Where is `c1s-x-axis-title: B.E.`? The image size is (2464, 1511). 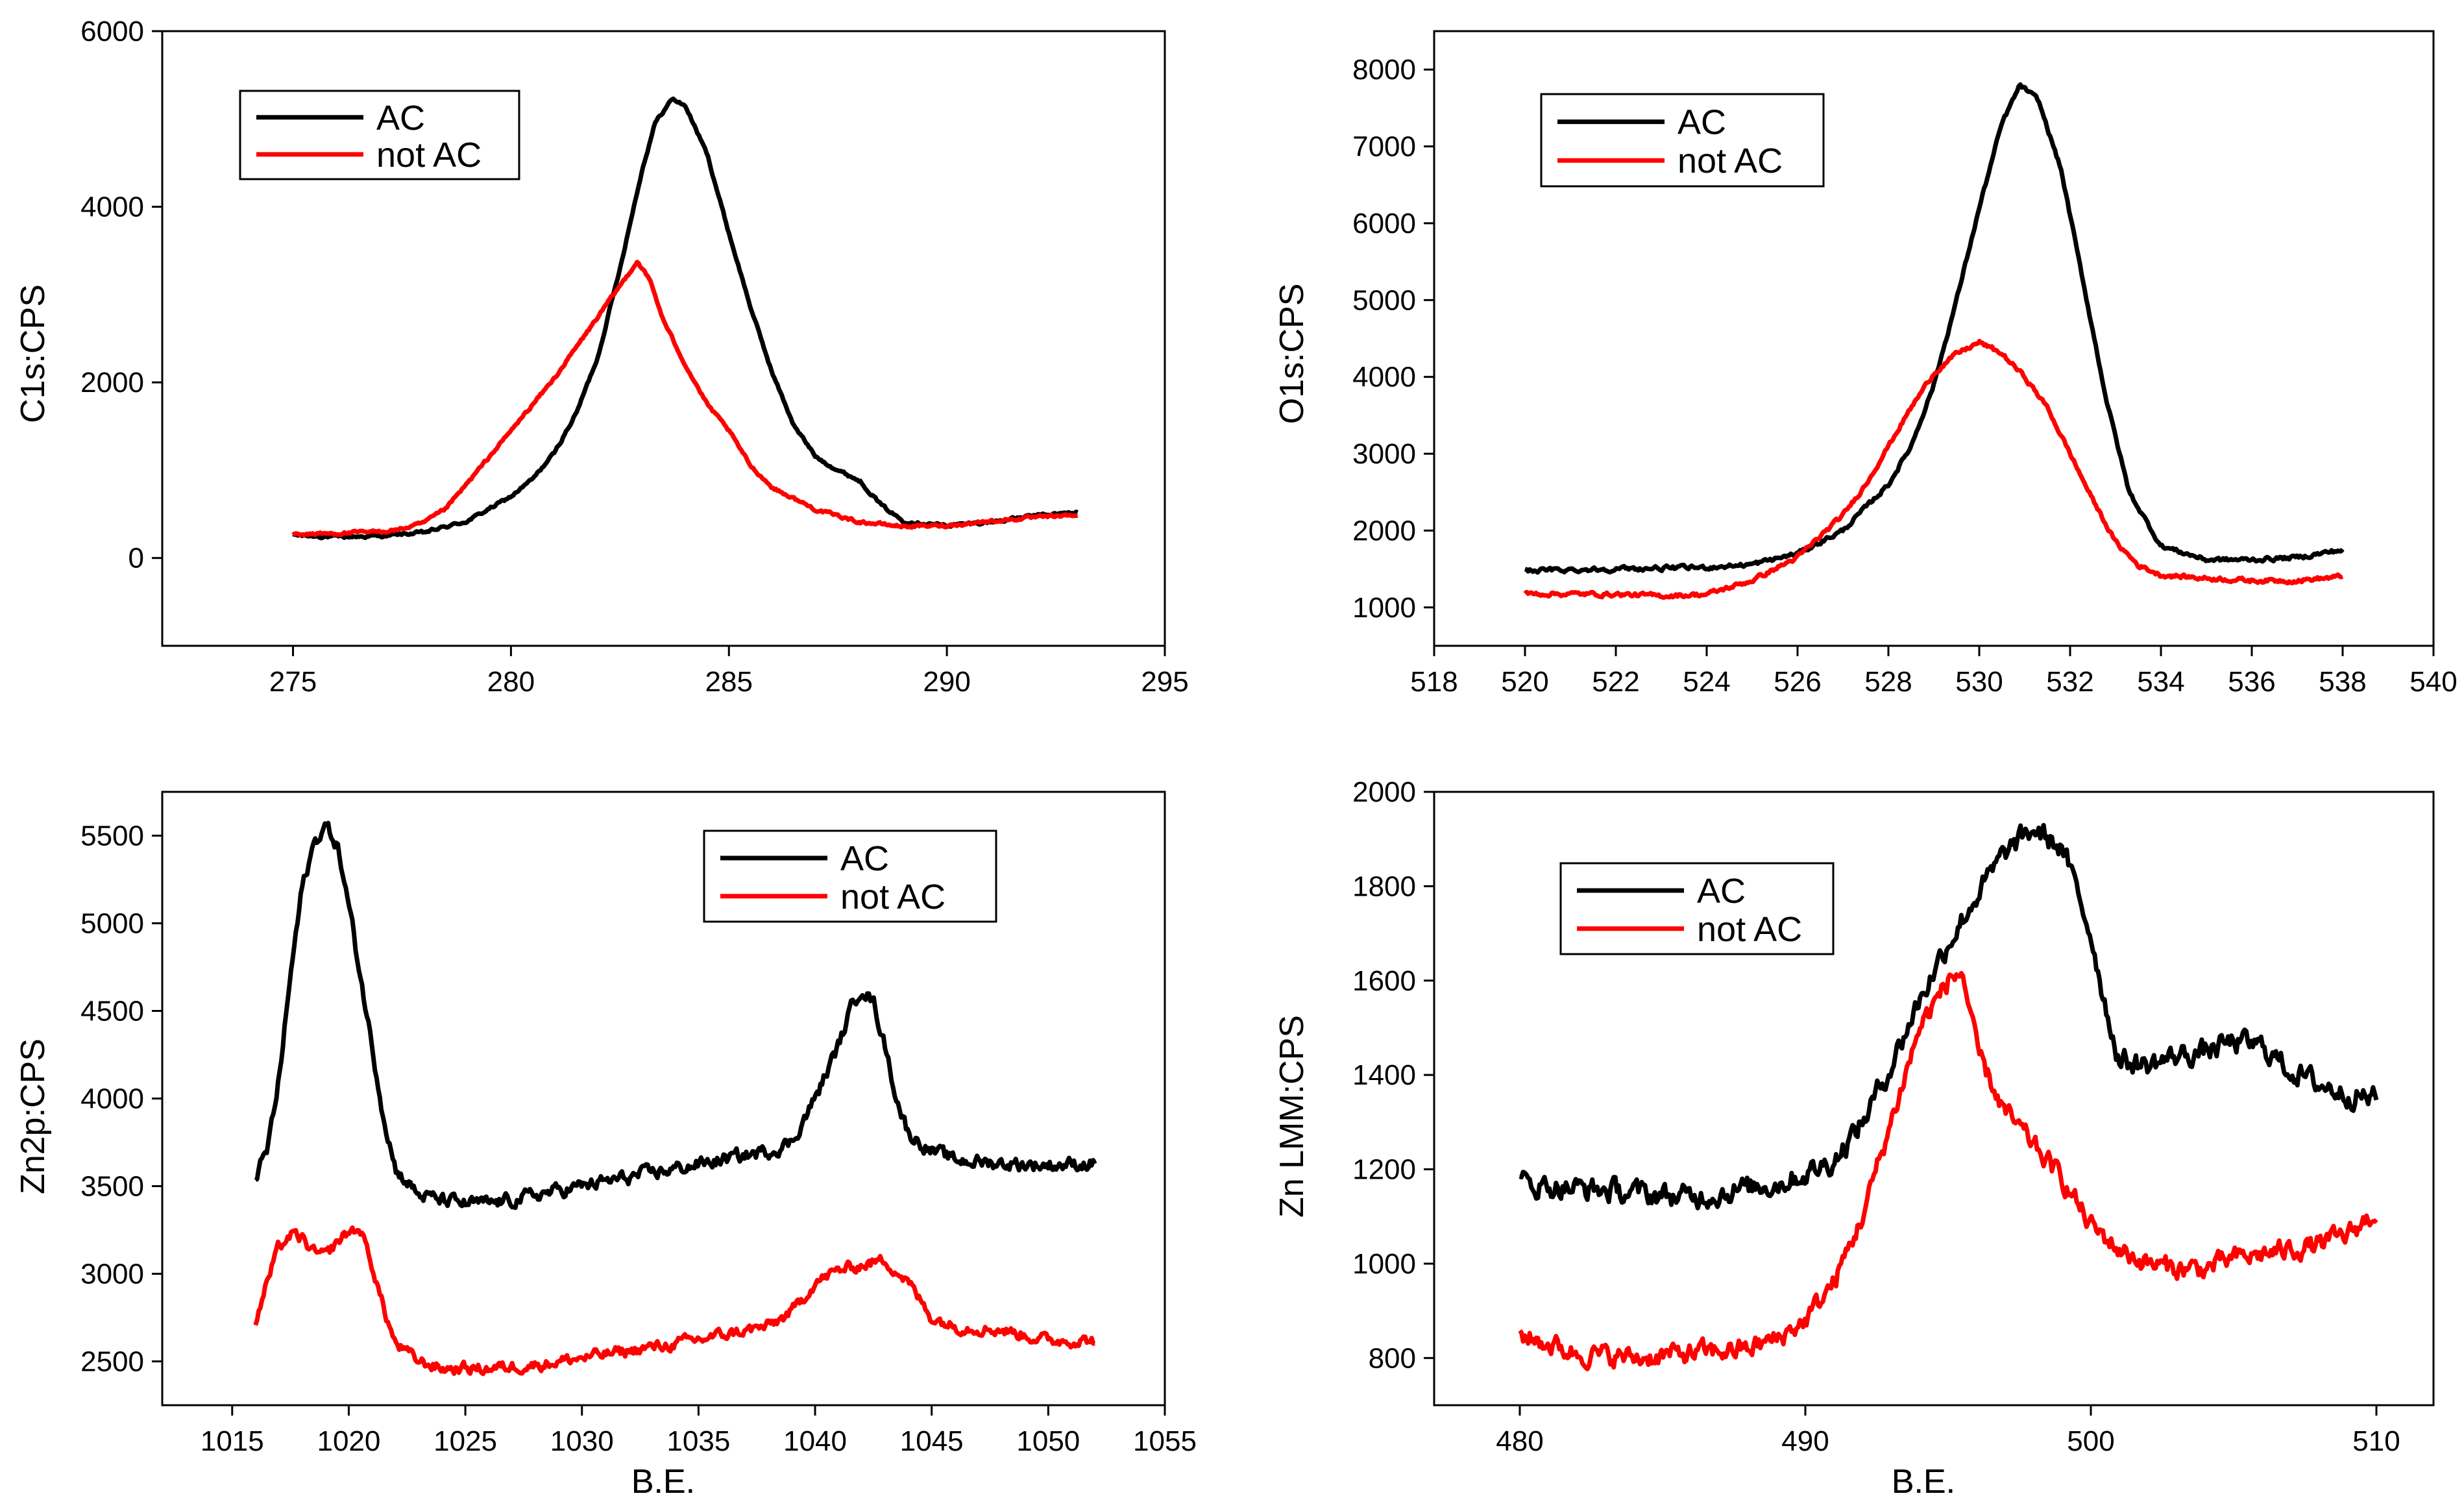 c1s-x-axis-title: B.E. is located at coordinates (663, 1482).